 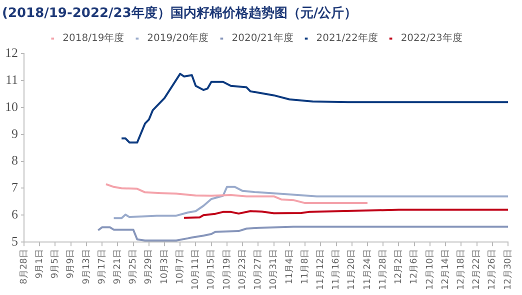 I want to click on x-tick-label: 10月23日, so click(x=243, y=269).